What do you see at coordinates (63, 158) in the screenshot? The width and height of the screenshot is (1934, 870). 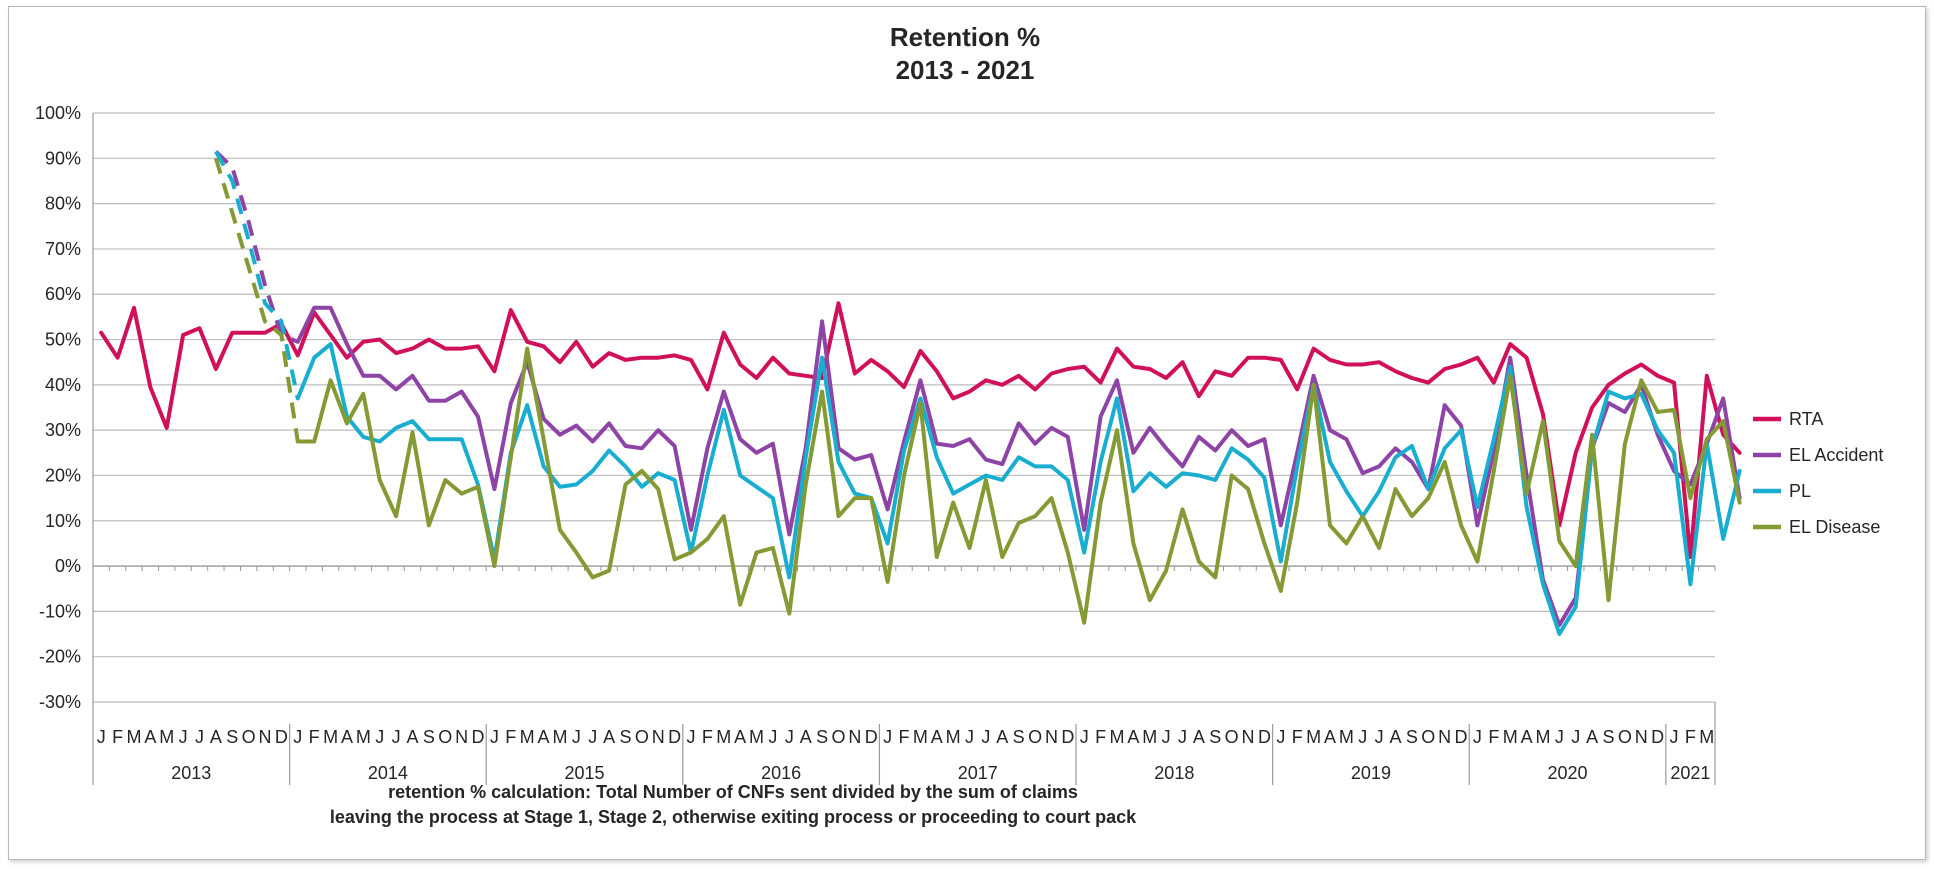 I see `y-tick-label: 90%` at bounding box center [63, 158].